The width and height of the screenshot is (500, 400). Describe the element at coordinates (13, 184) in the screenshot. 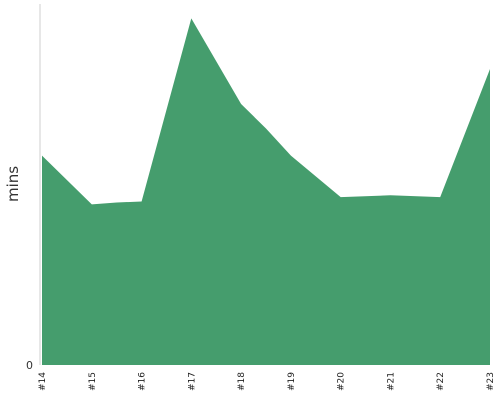

I see `y-axis-label: mins` at that location.